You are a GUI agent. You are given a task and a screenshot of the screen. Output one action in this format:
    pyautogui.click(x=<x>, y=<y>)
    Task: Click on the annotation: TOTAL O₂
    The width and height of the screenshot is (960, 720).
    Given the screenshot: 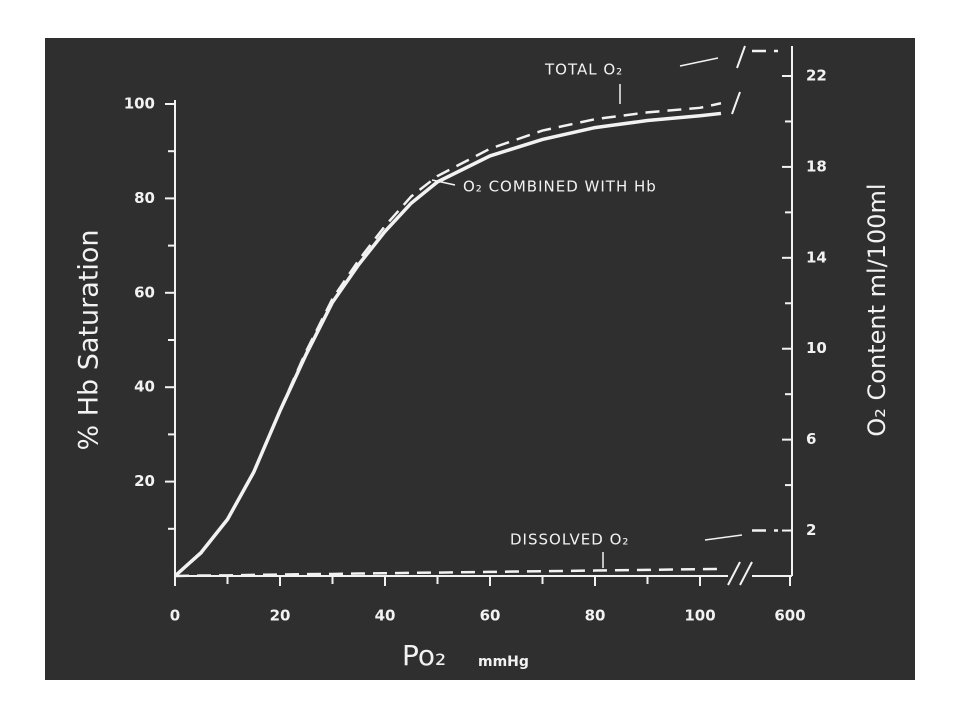 What is the action you would take?
    pyautogui.click(x=583, y=70)
    